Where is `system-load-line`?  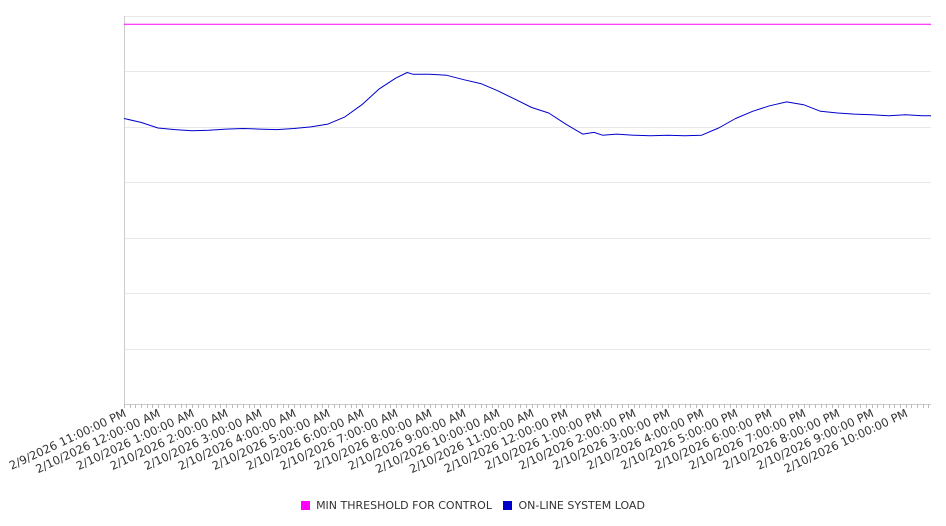
system-load-line is located at coordinates (527, 104).